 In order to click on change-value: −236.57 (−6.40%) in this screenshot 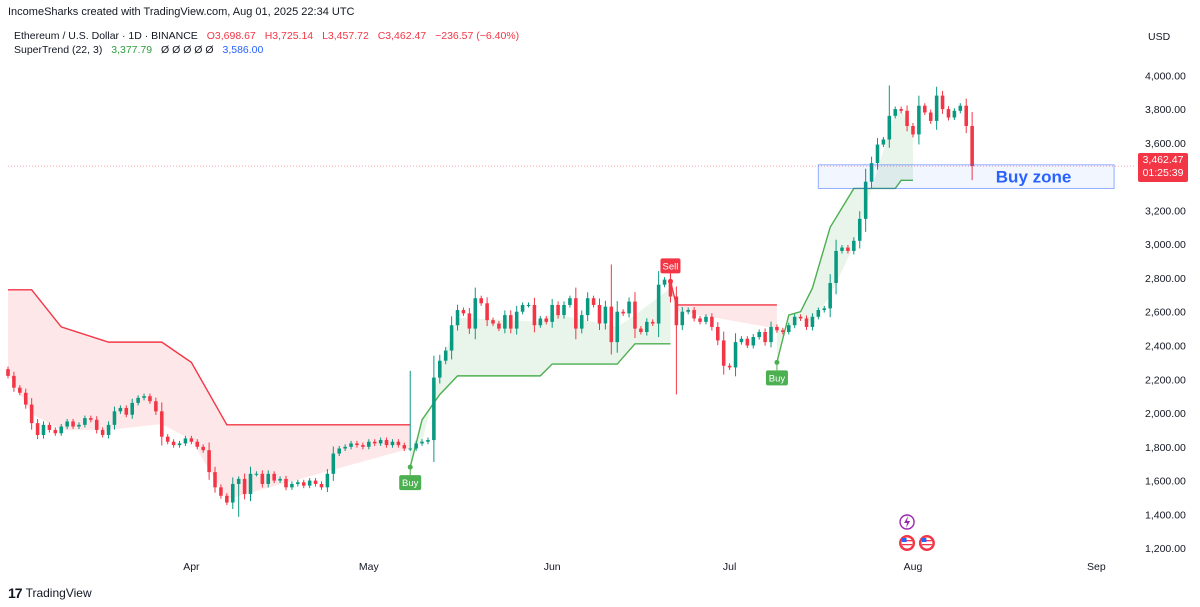, I will do `click(477, 36)`.